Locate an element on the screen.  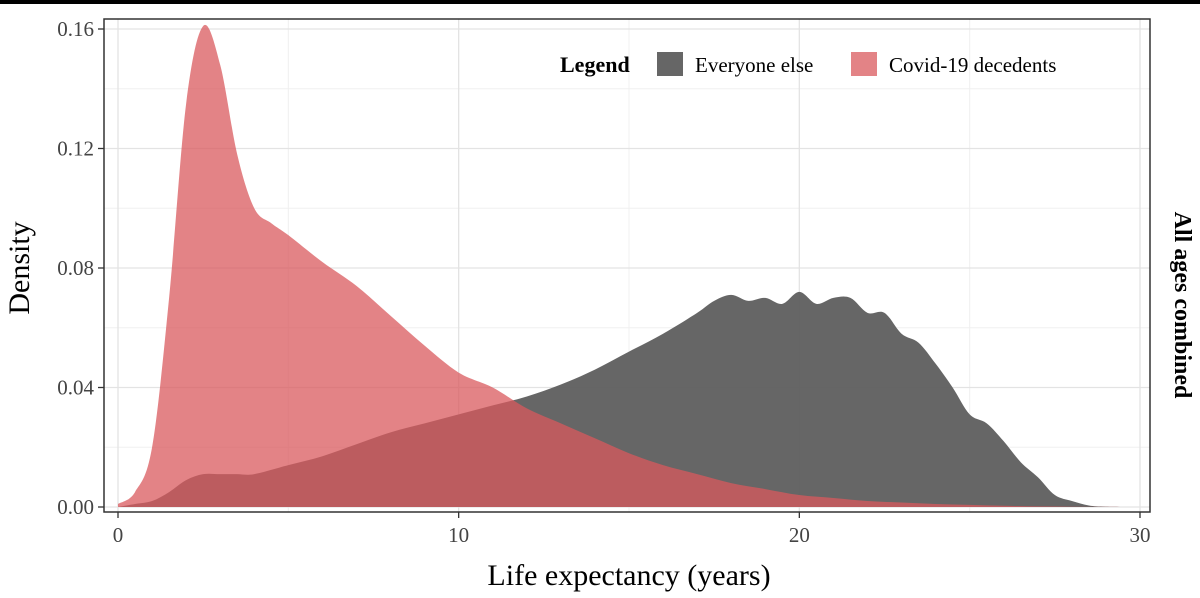
legend: Legend Everyone else Covid-19 decedents is located at coordinates (808, 64).